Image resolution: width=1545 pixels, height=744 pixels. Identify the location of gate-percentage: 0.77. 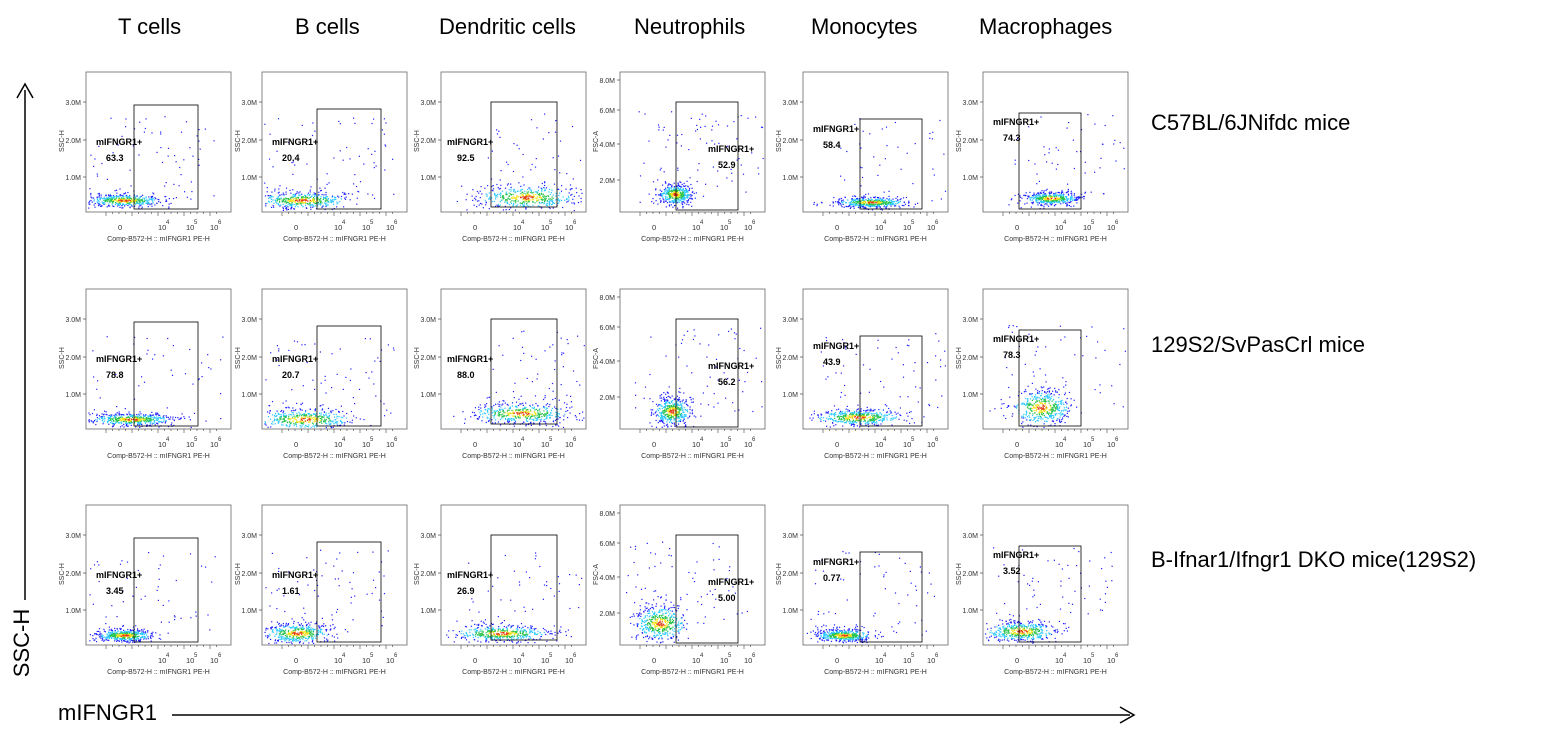
(832, 578).